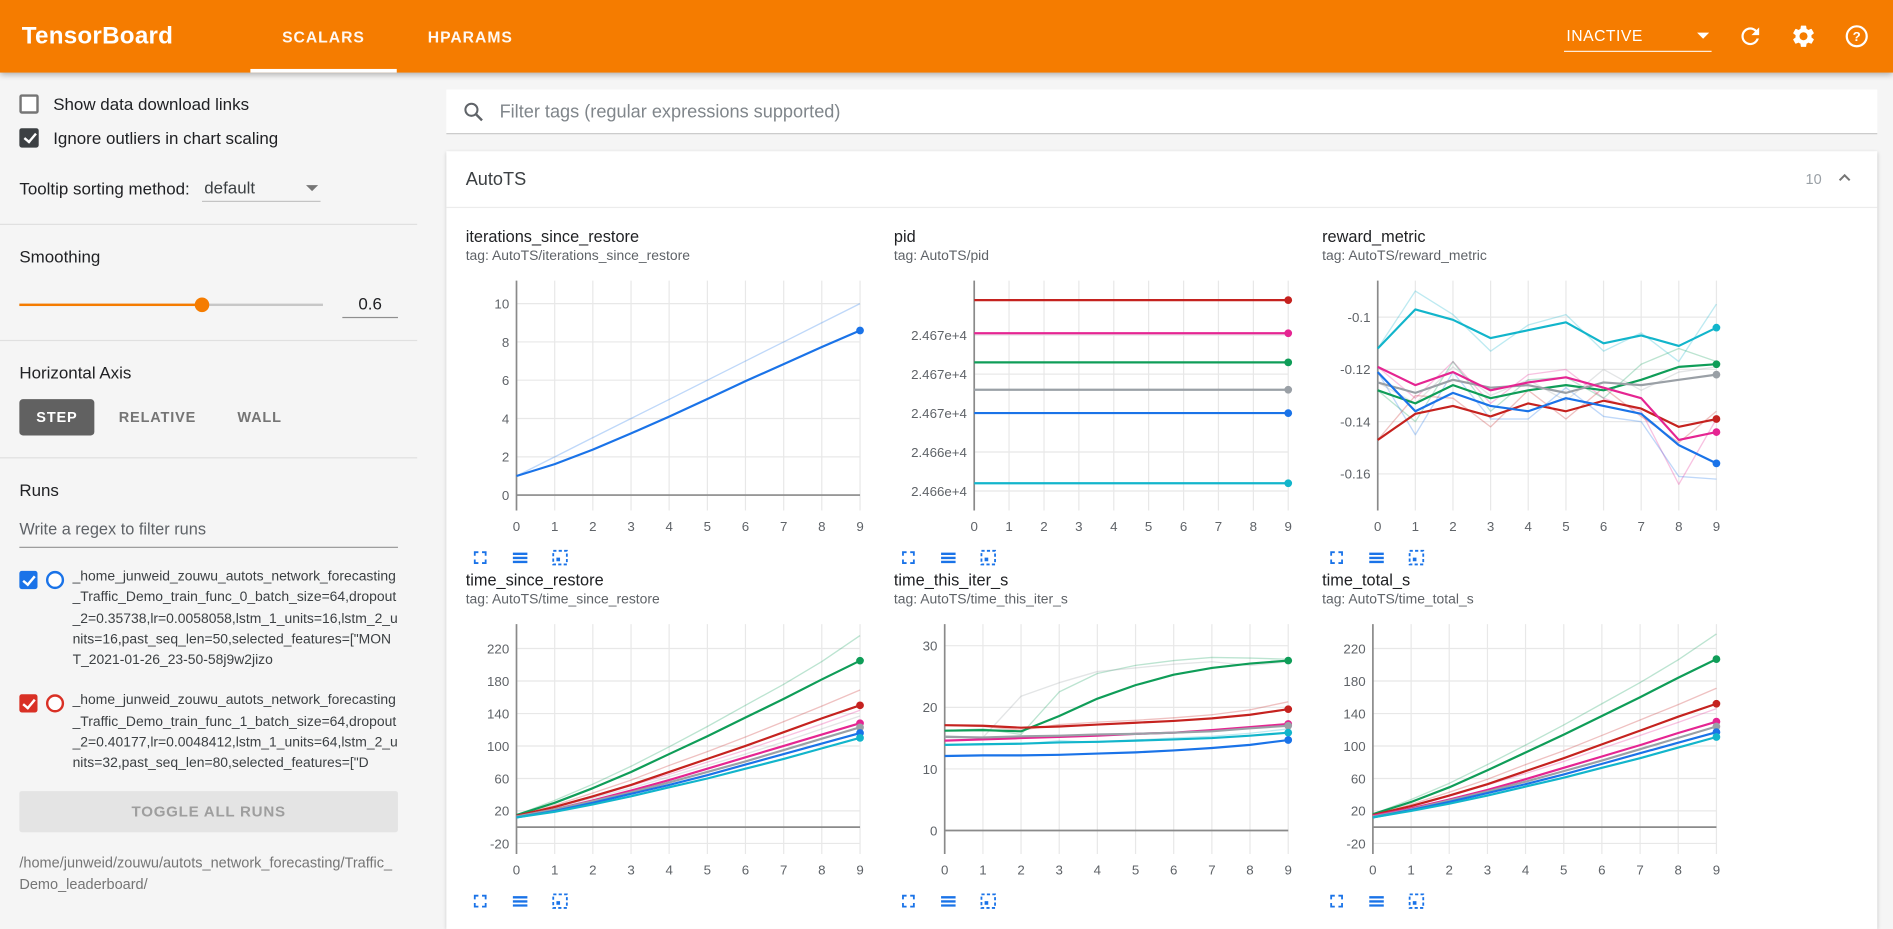 The width and height of the screenshot is (1893, 929). I want to click on refresh-icon, so click(1750, 36).